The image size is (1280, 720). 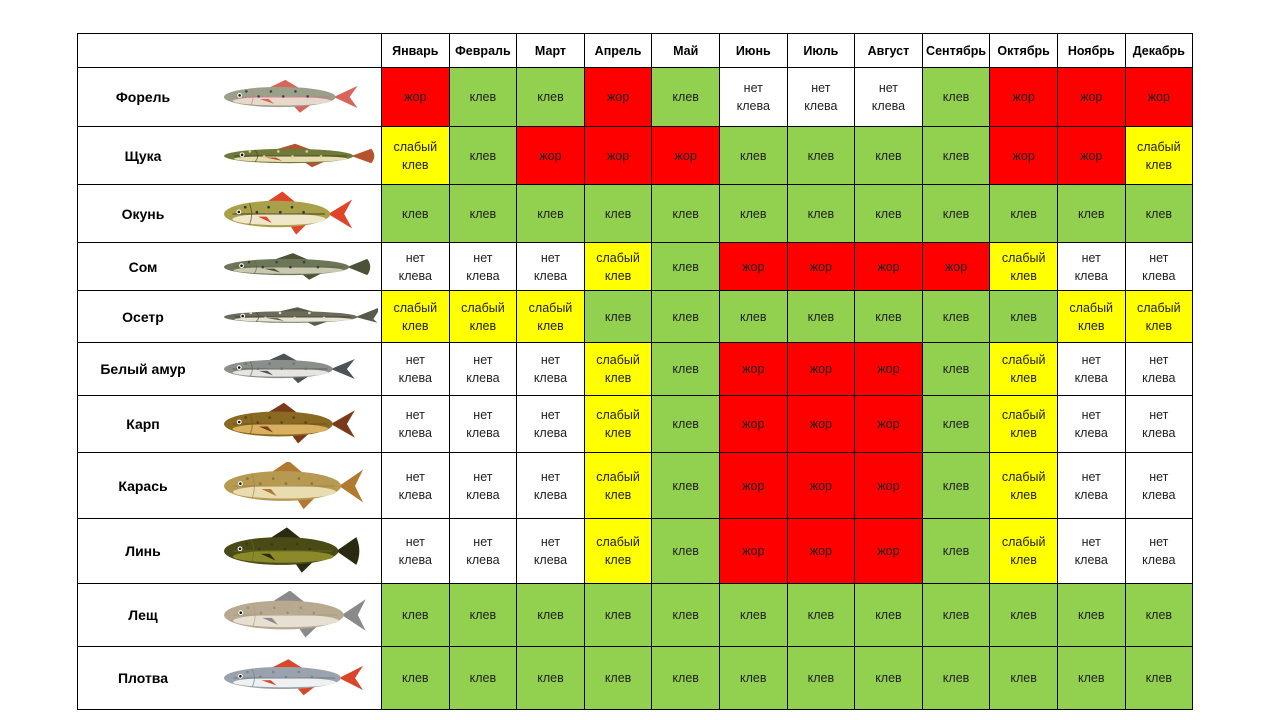 What do you see at coordinates (295, 424) in the screenshot?
I see `carp-icon` at bounding box center [295, 424].